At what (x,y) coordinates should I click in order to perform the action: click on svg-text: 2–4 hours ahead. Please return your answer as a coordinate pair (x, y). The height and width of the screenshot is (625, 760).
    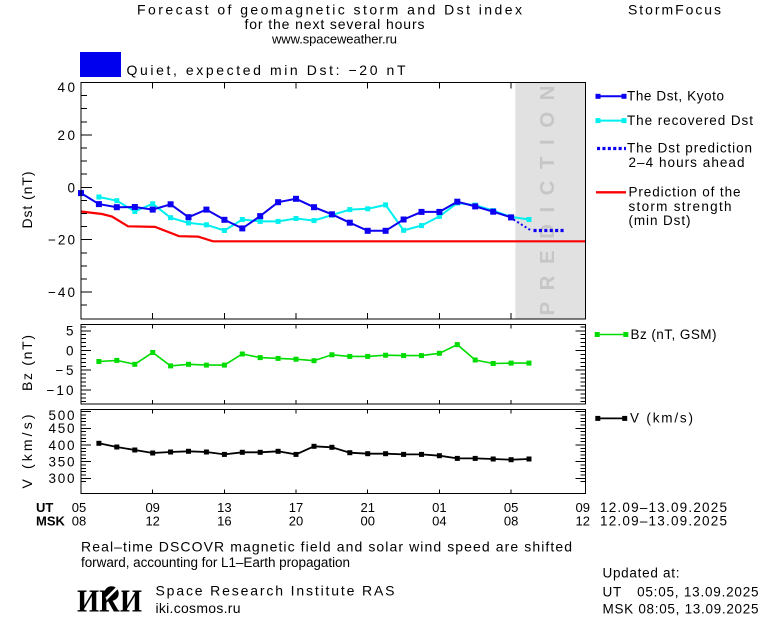
    Looking at the image, I should click on (687, 162).